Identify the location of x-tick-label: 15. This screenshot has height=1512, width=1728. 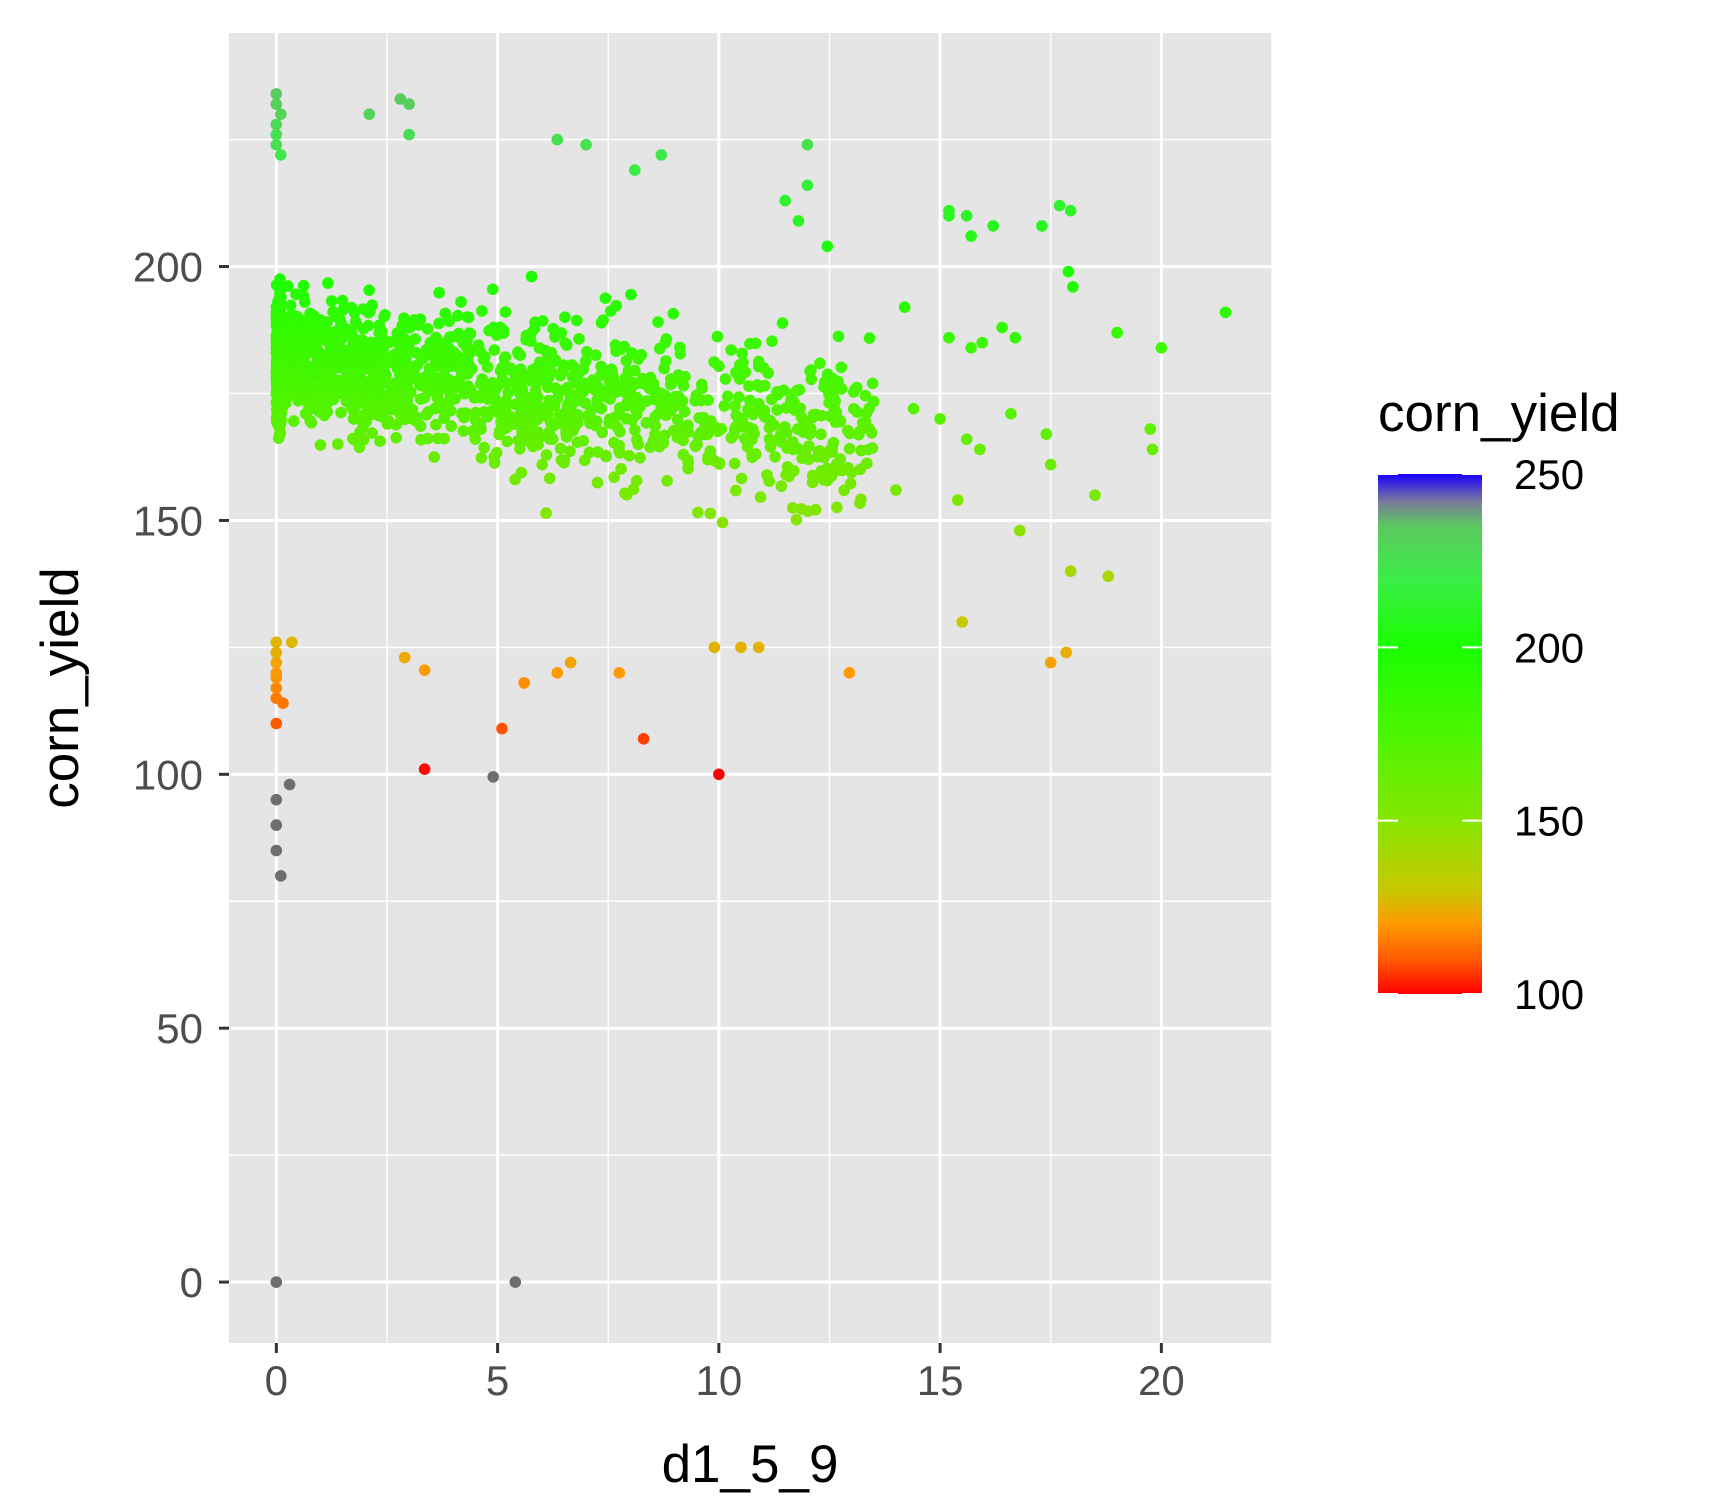
(940, 1380).